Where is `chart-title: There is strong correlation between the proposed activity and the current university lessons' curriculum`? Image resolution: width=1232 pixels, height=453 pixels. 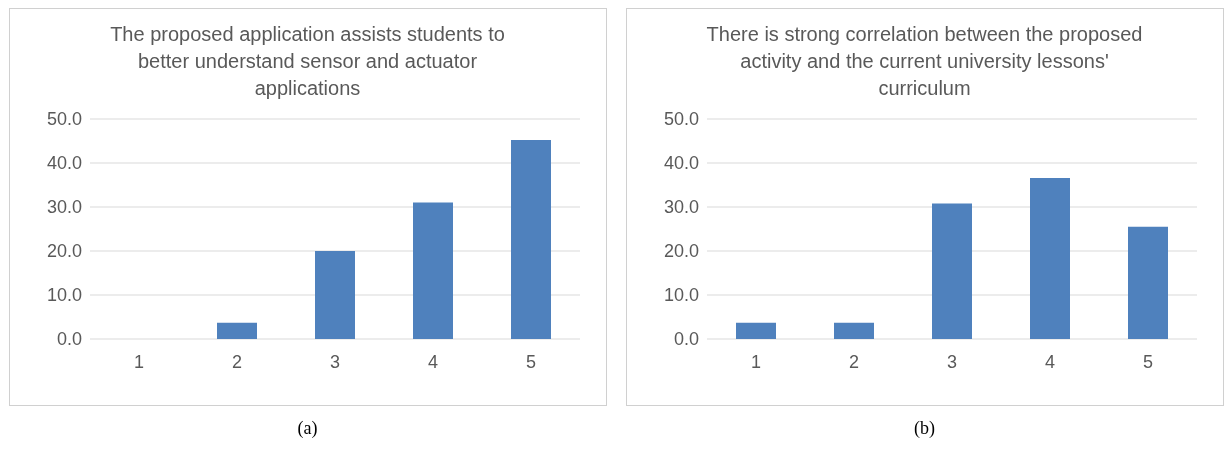
chart-title: There is strong correlation between the proposed activity and the current university lessons' curriculum is located at coordinates (924, 61).